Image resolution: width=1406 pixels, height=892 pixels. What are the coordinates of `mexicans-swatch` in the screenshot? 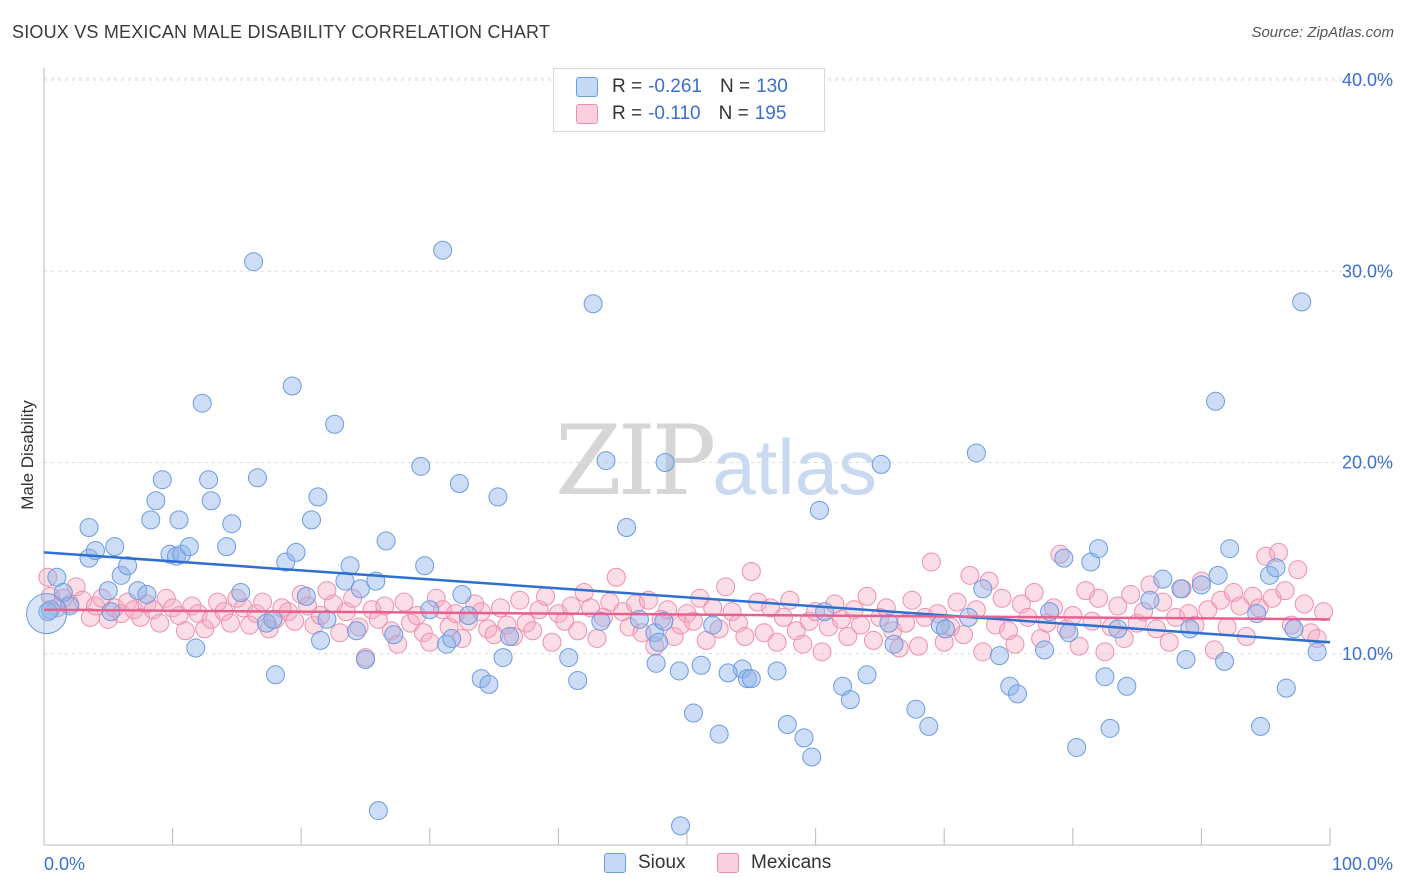 It's located at (587, 114).